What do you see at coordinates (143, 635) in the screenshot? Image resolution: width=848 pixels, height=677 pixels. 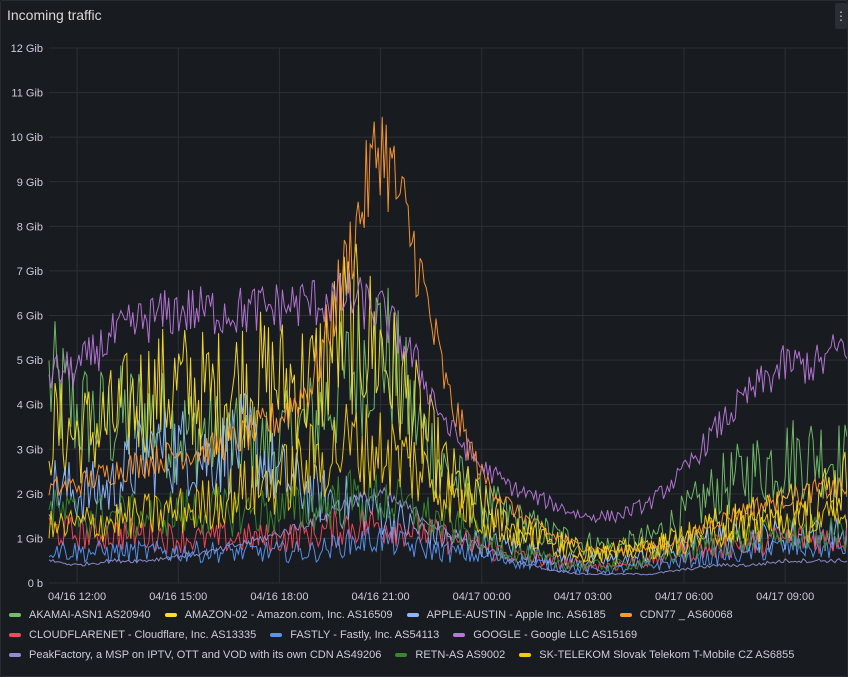 I see `legend-label: CLOUDFLARENET - Cloudflare, Inc. AS13335` at bounding box center [143, 635].